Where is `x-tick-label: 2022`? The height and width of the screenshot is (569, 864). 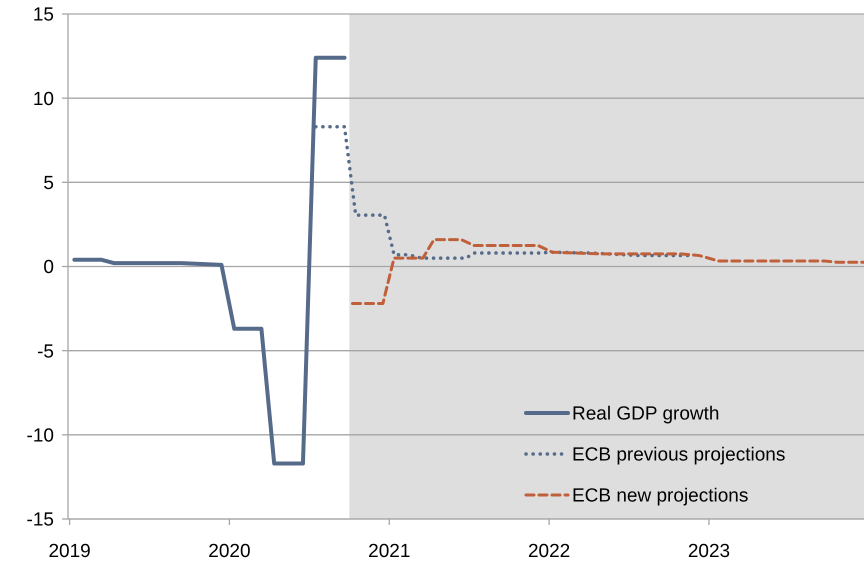 x-tick-label: 2022 is located at coordinates (549, 551).